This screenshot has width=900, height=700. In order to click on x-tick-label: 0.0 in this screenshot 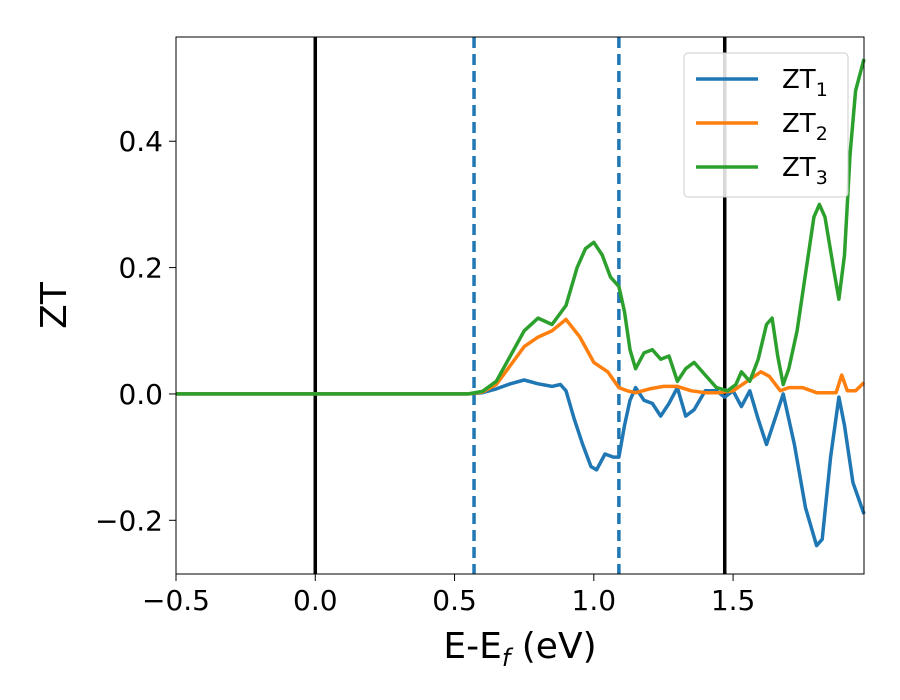, I will do `click(315, 600)`.